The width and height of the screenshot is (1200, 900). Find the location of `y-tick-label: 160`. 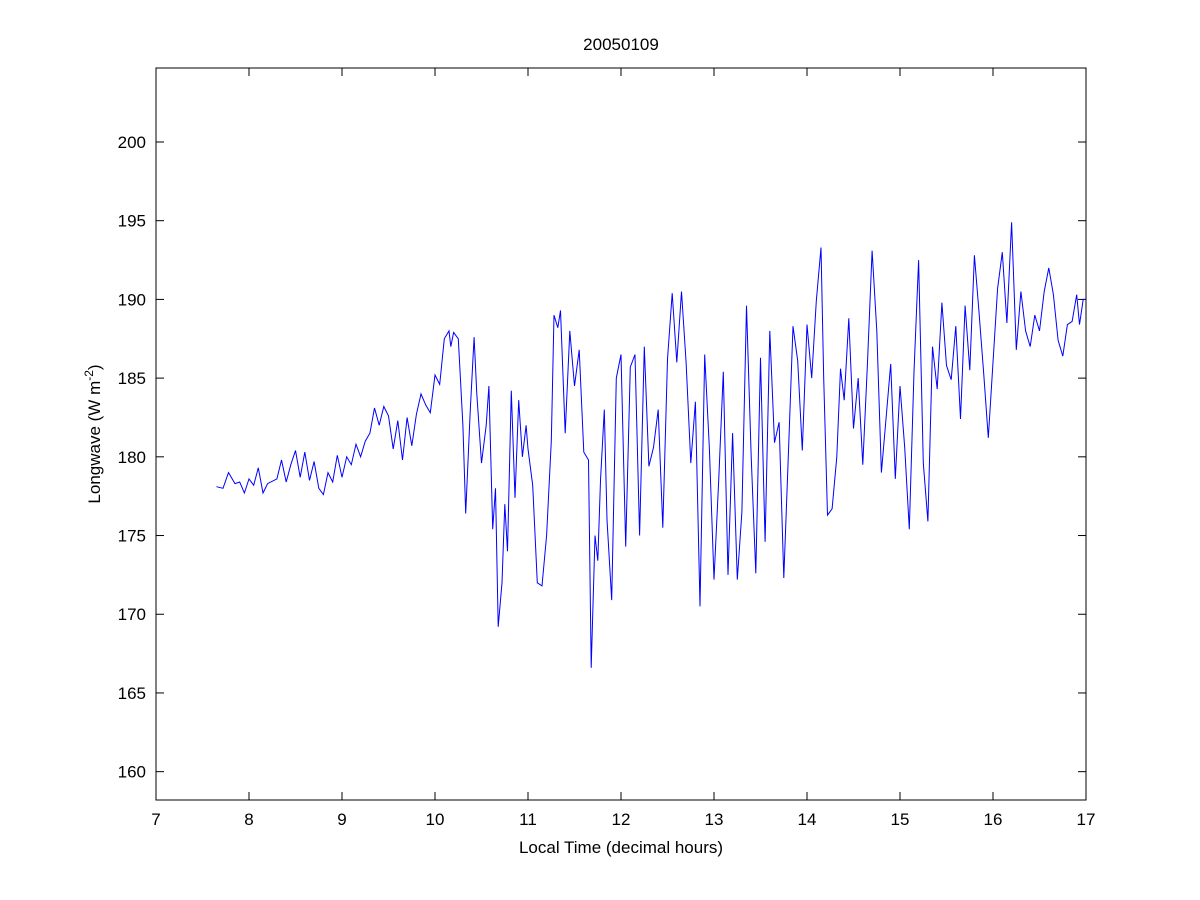

y-tick-label: 160 is located at coordinates (132, 772).